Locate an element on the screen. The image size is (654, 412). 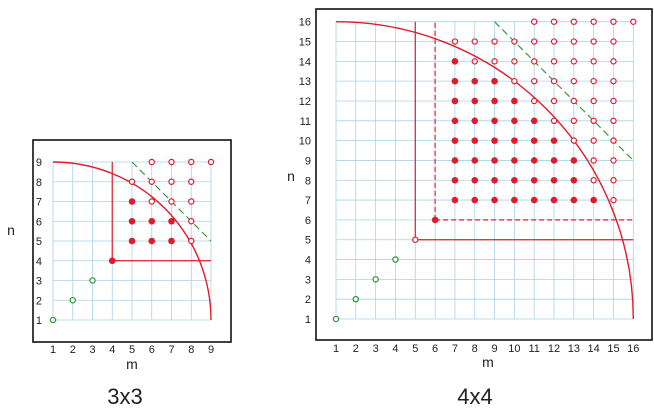
y-tick-label: 11 is located at coordinates (305, 122).